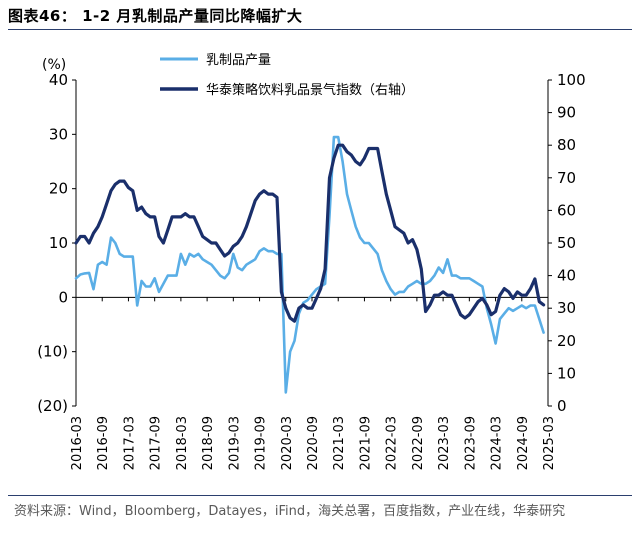 The image size is (640, 556). I want to click on x-tick-label: 2020-09, so click(313, 443).